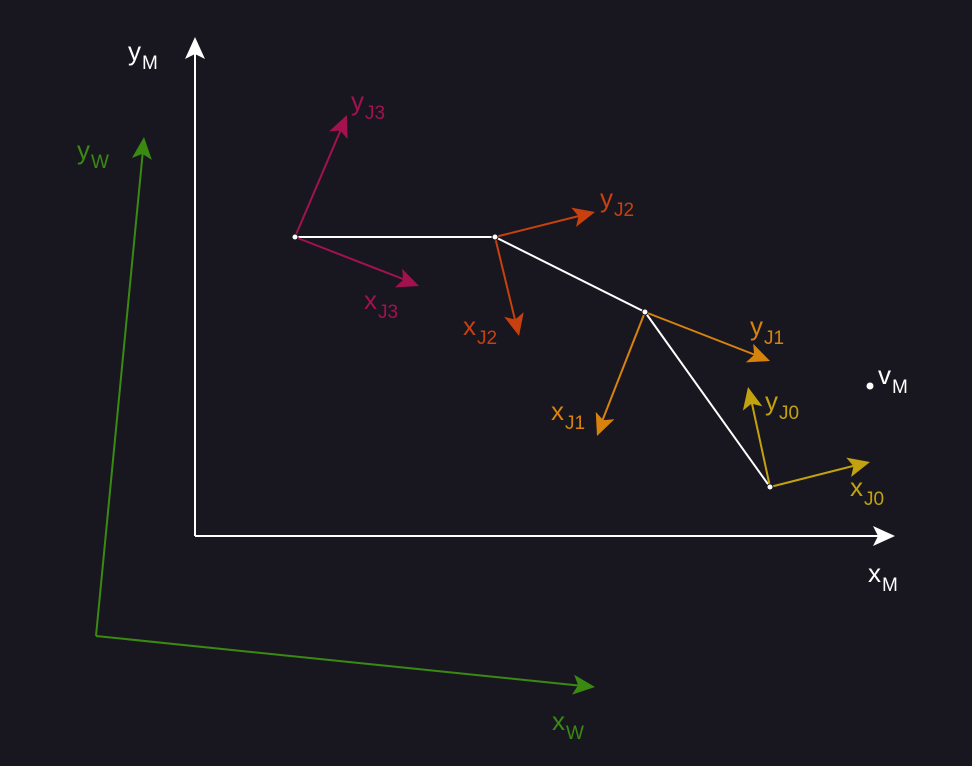 The height and width of the screenshot is (766, 972). I want to click on j1-x-axis, so click(623, 368).